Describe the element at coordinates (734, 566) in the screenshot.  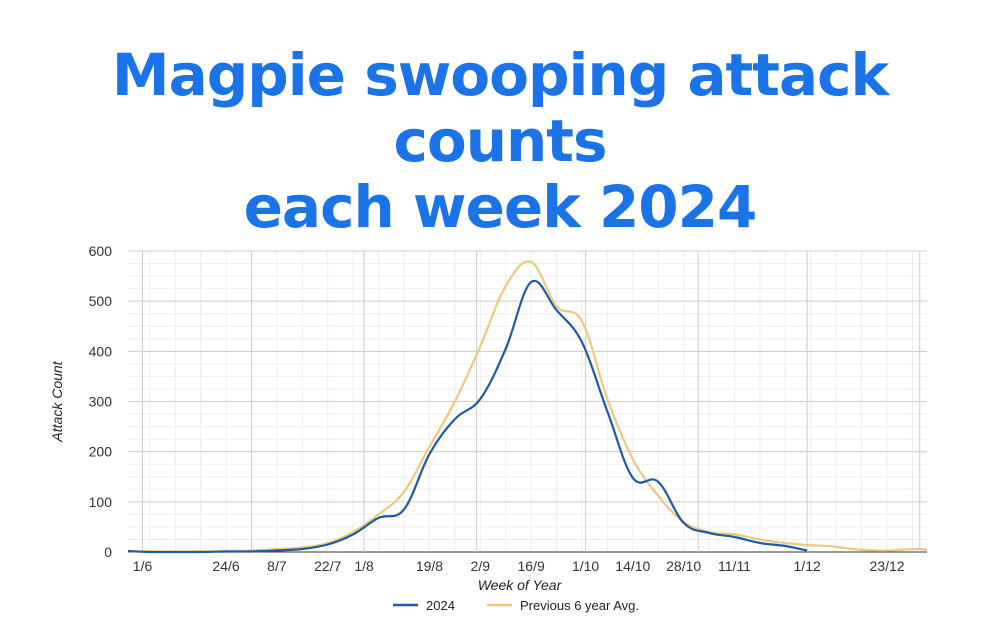
I see `x-tick-label: 11/11` at that location.